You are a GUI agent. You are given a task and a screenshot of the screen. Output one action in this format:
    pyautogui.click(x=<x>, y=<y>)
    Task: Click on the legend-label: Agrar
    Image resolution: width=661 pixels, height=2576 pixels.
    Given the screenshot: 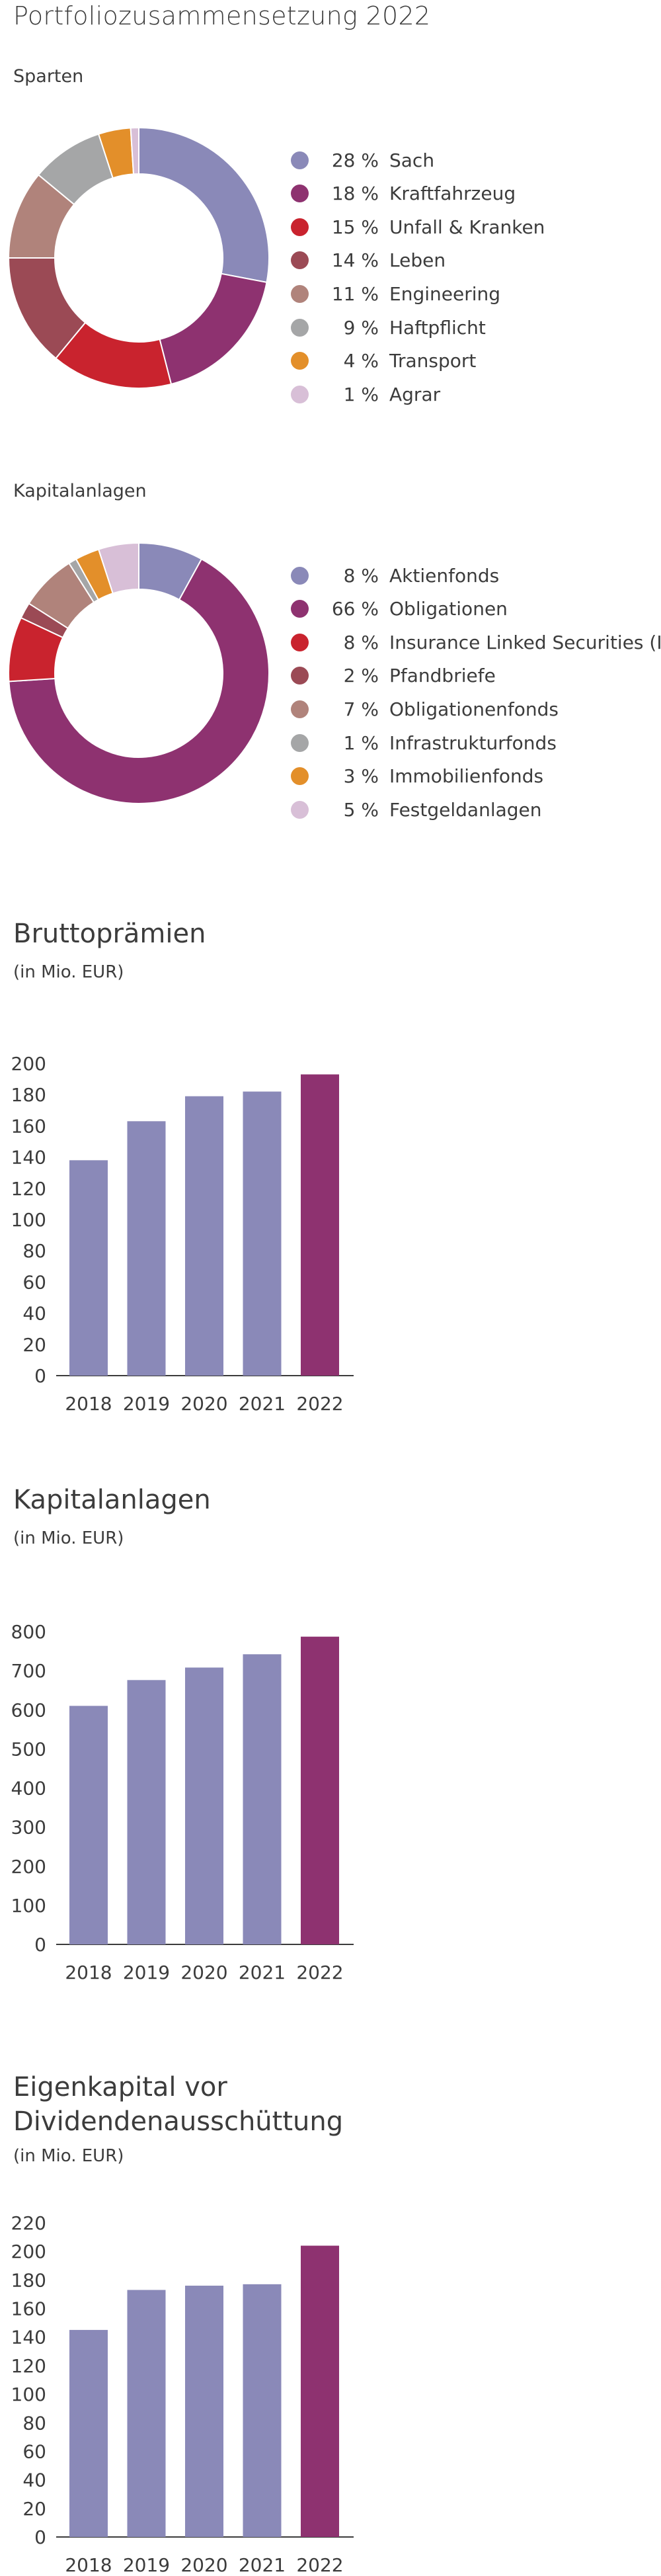 What is the action you would take?
    pyautogui.click(x=415, y=394)
    